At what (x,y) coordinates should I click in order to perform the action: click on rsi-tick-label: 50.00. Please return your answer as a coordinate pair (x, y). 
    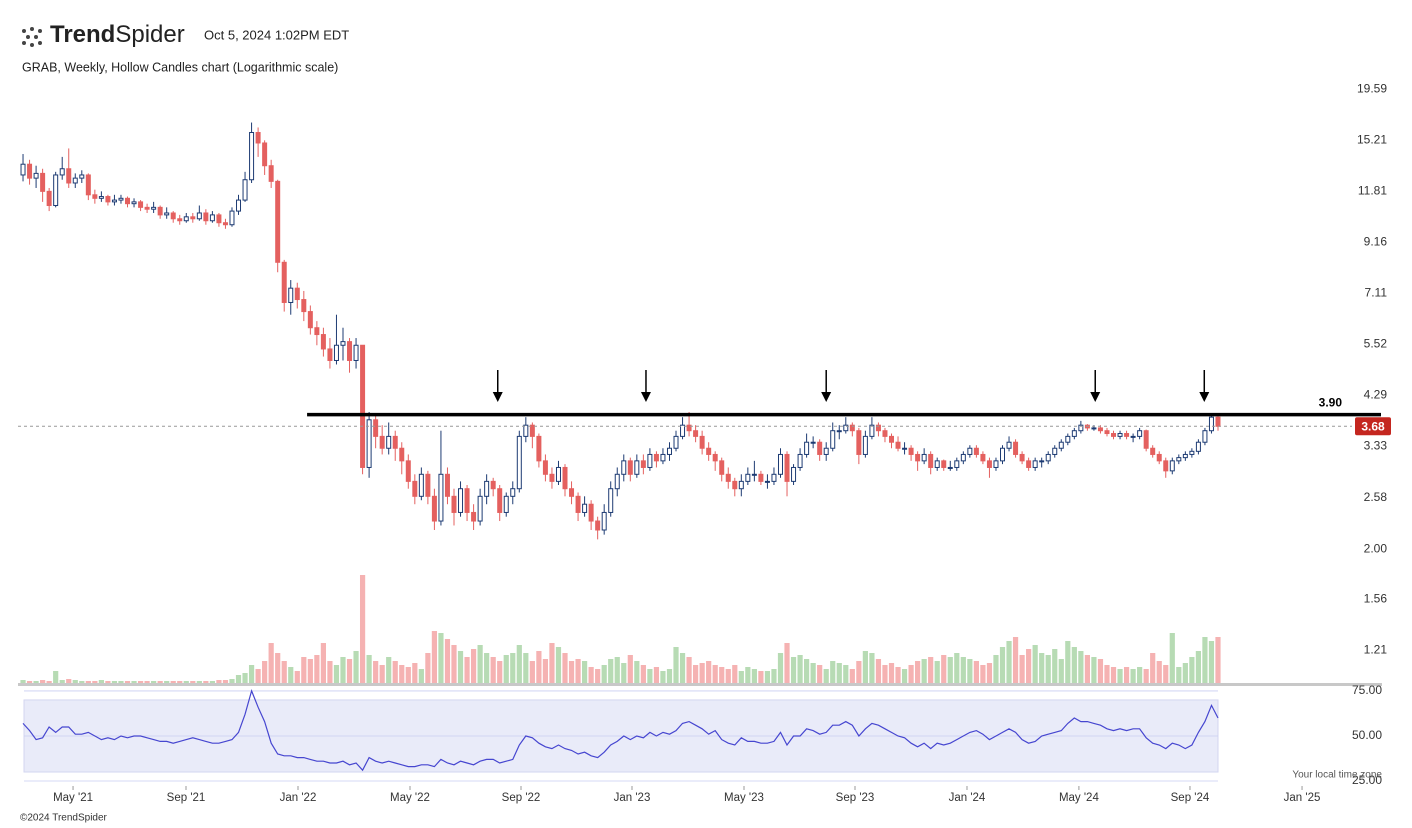
    Looking at the image, I should click on (1367, 735).